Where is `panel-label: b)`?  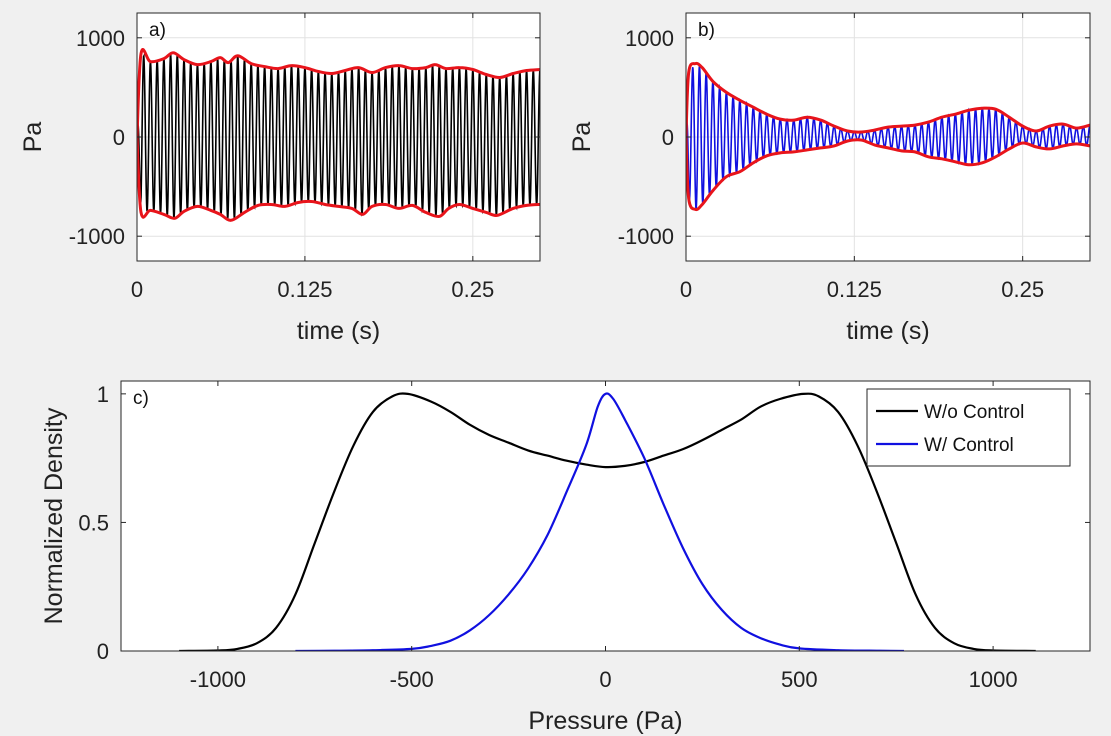 panel-label: b) is located at coordinates (706, 30).